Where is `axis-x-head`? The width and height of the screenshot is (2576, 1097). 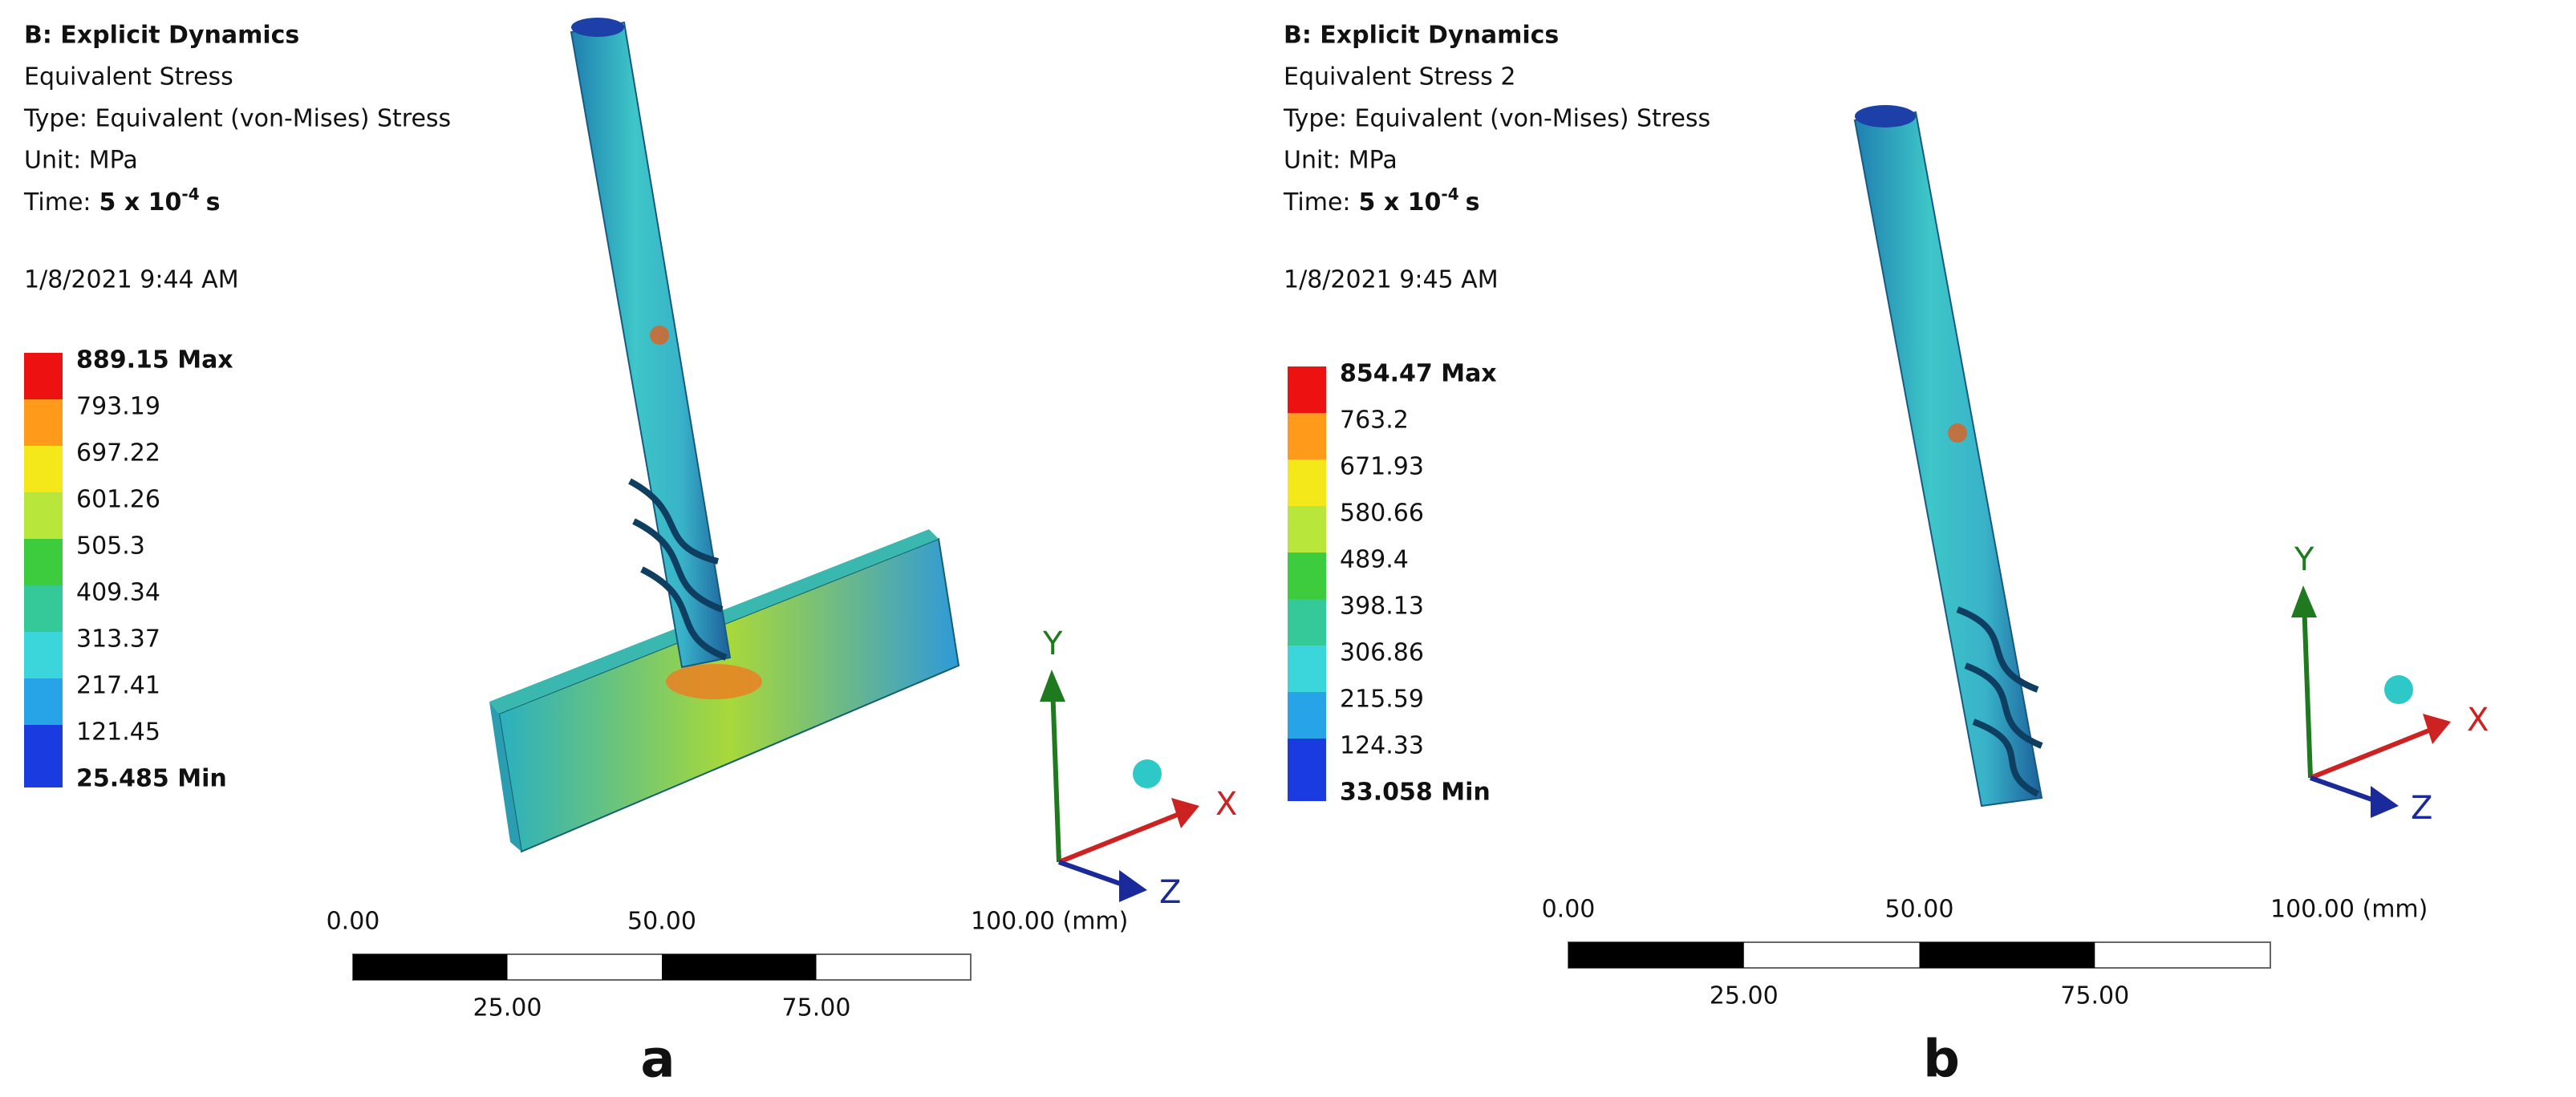 axis-x-head is located at coordinates (1185, 813).